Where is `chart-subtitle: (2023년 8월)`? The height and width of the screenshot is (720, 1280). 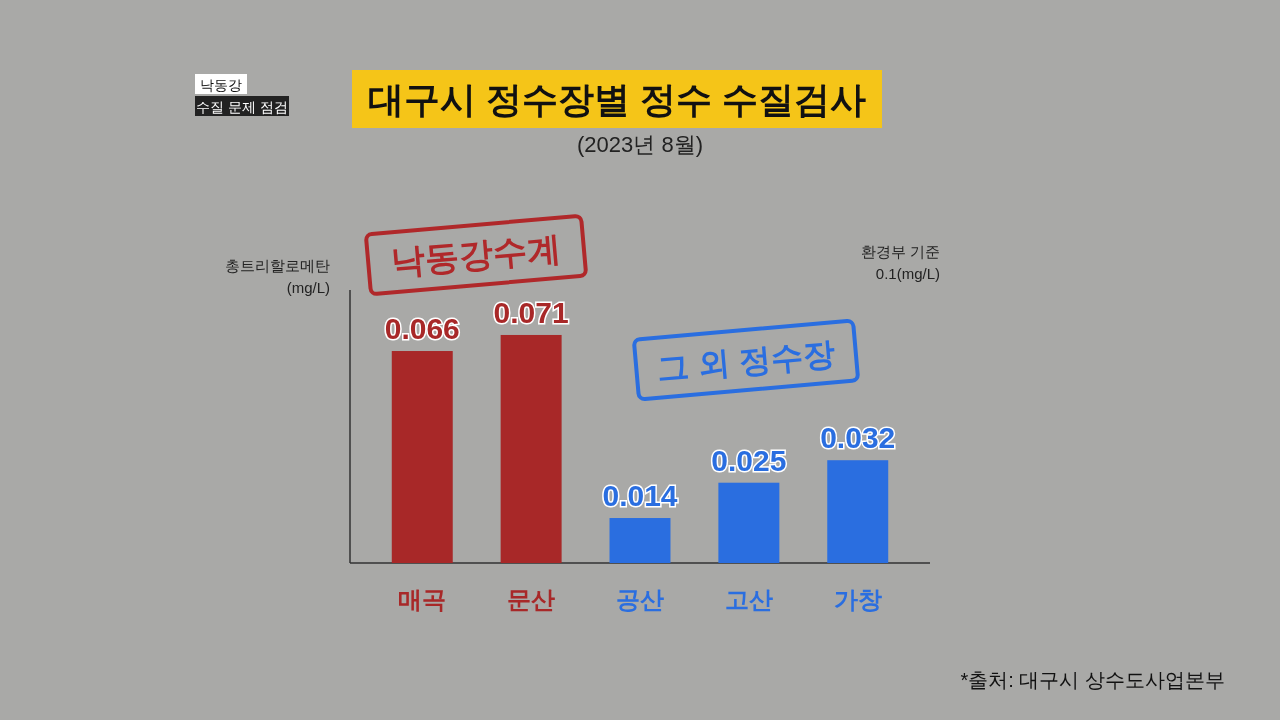 chart-subtitle: (2023년 8월) is located at coordinates (640, 144).